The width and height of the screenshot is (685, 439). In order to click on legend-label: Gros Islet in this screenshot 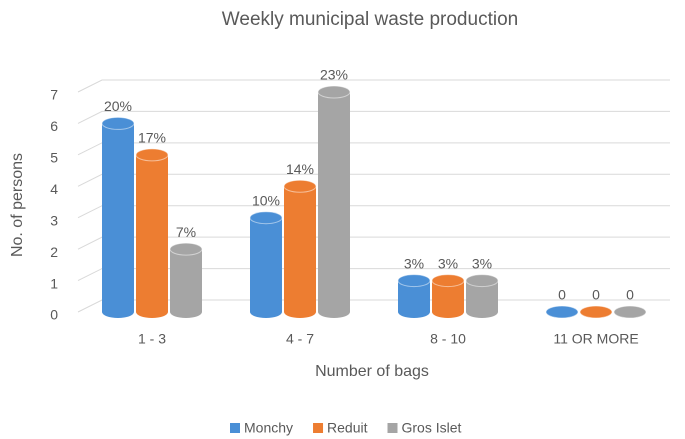, I will do `click(432, 428)`.